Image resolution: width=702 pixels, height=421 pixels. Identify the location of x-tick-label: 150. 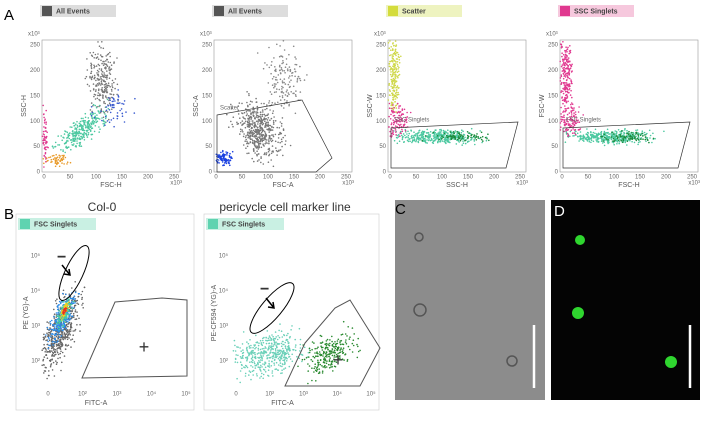
(640, 178).